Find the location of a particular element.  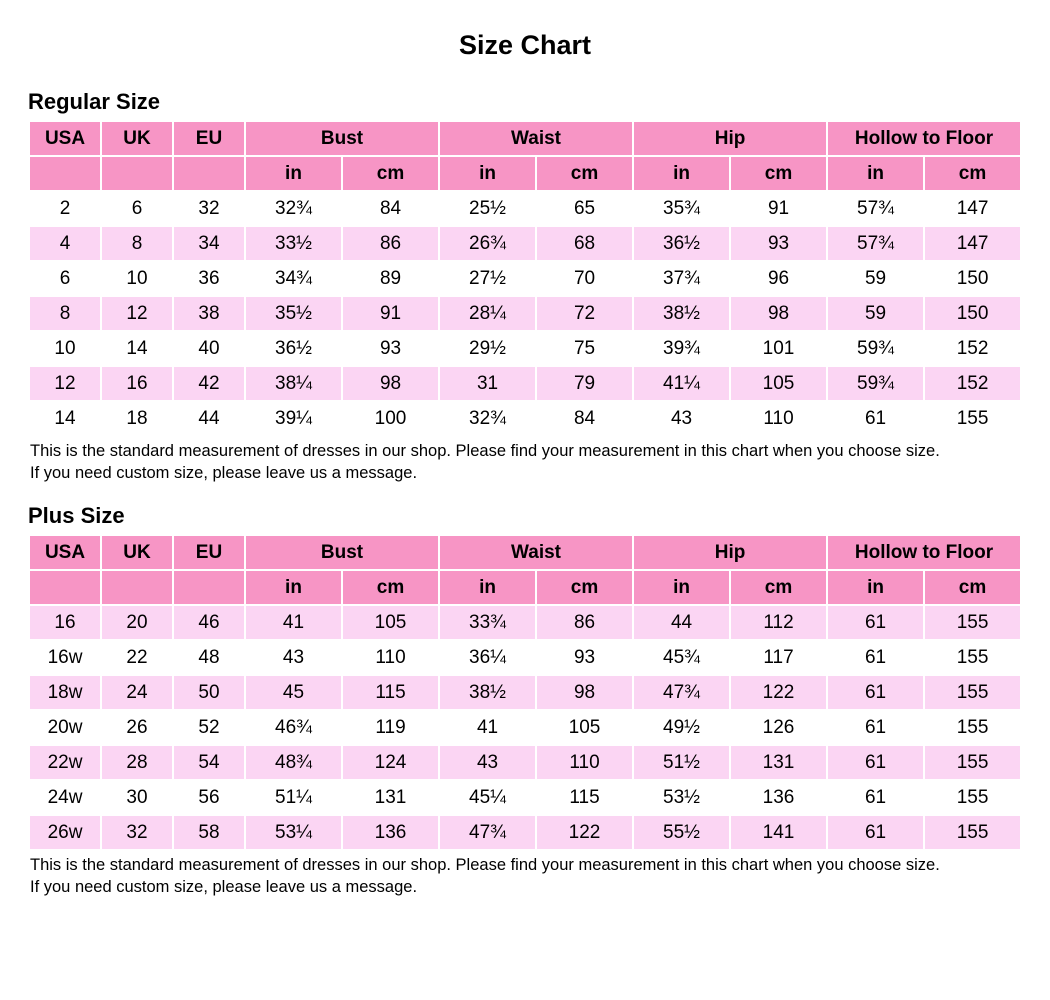

size-cell: 101 is located at coordinates (779, 348).